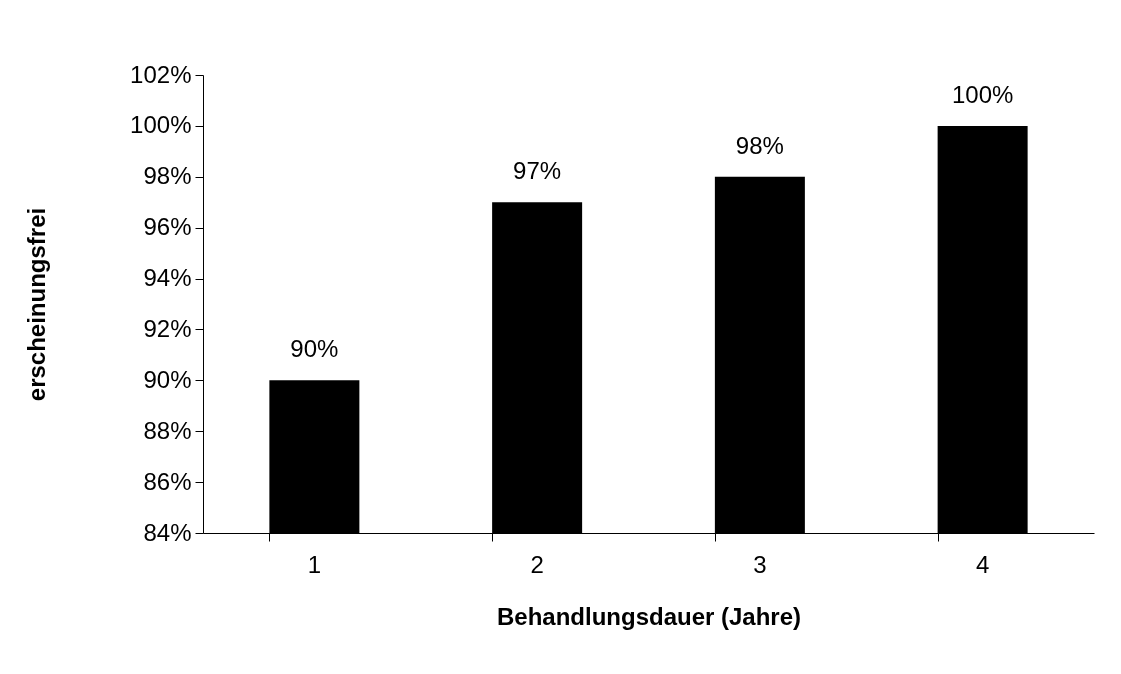  Describe the element at coordinates (37, 304) in the screenshot. I see `y-axis-title: erscheinungsfrei` at that location.